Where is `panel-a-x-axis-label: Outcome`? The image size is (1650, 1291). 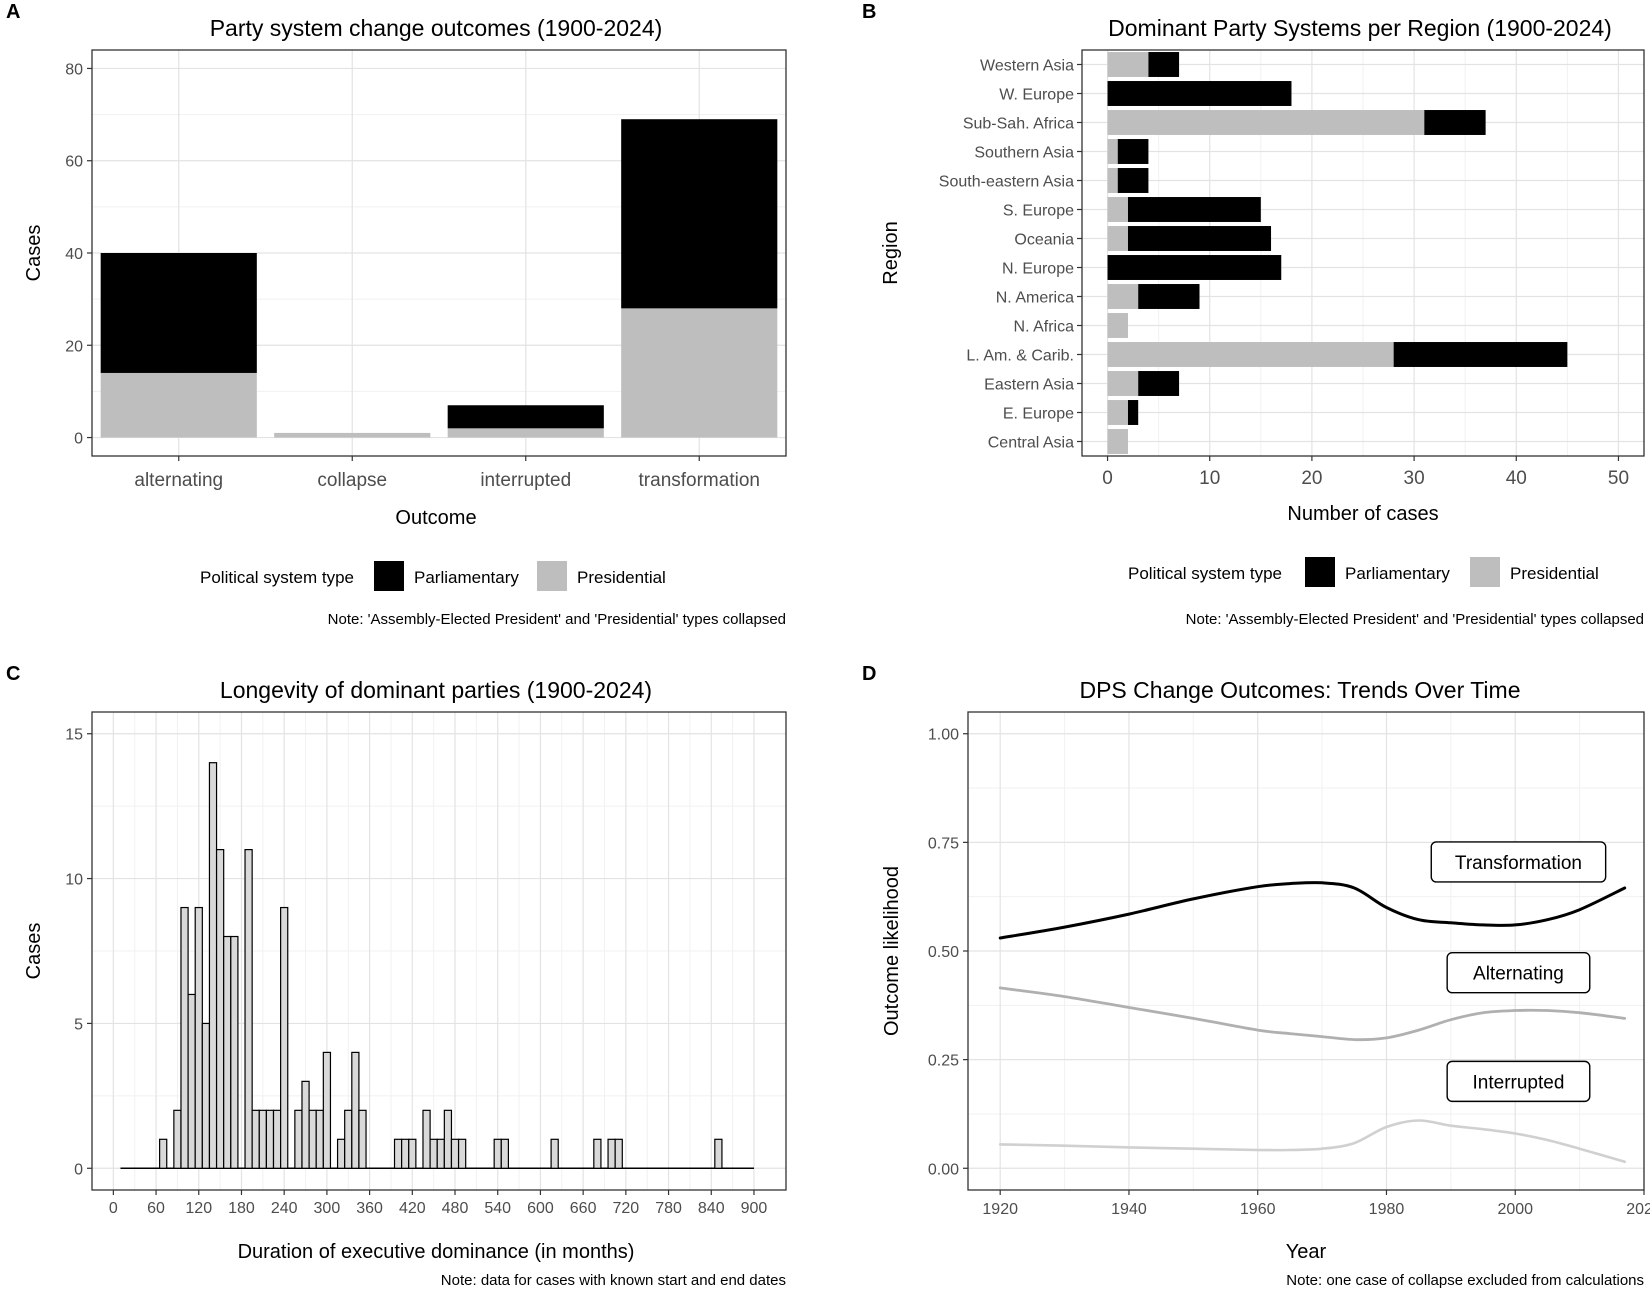 panel-a-x-axis-label: Outcome is located at coordinates (435, 518).